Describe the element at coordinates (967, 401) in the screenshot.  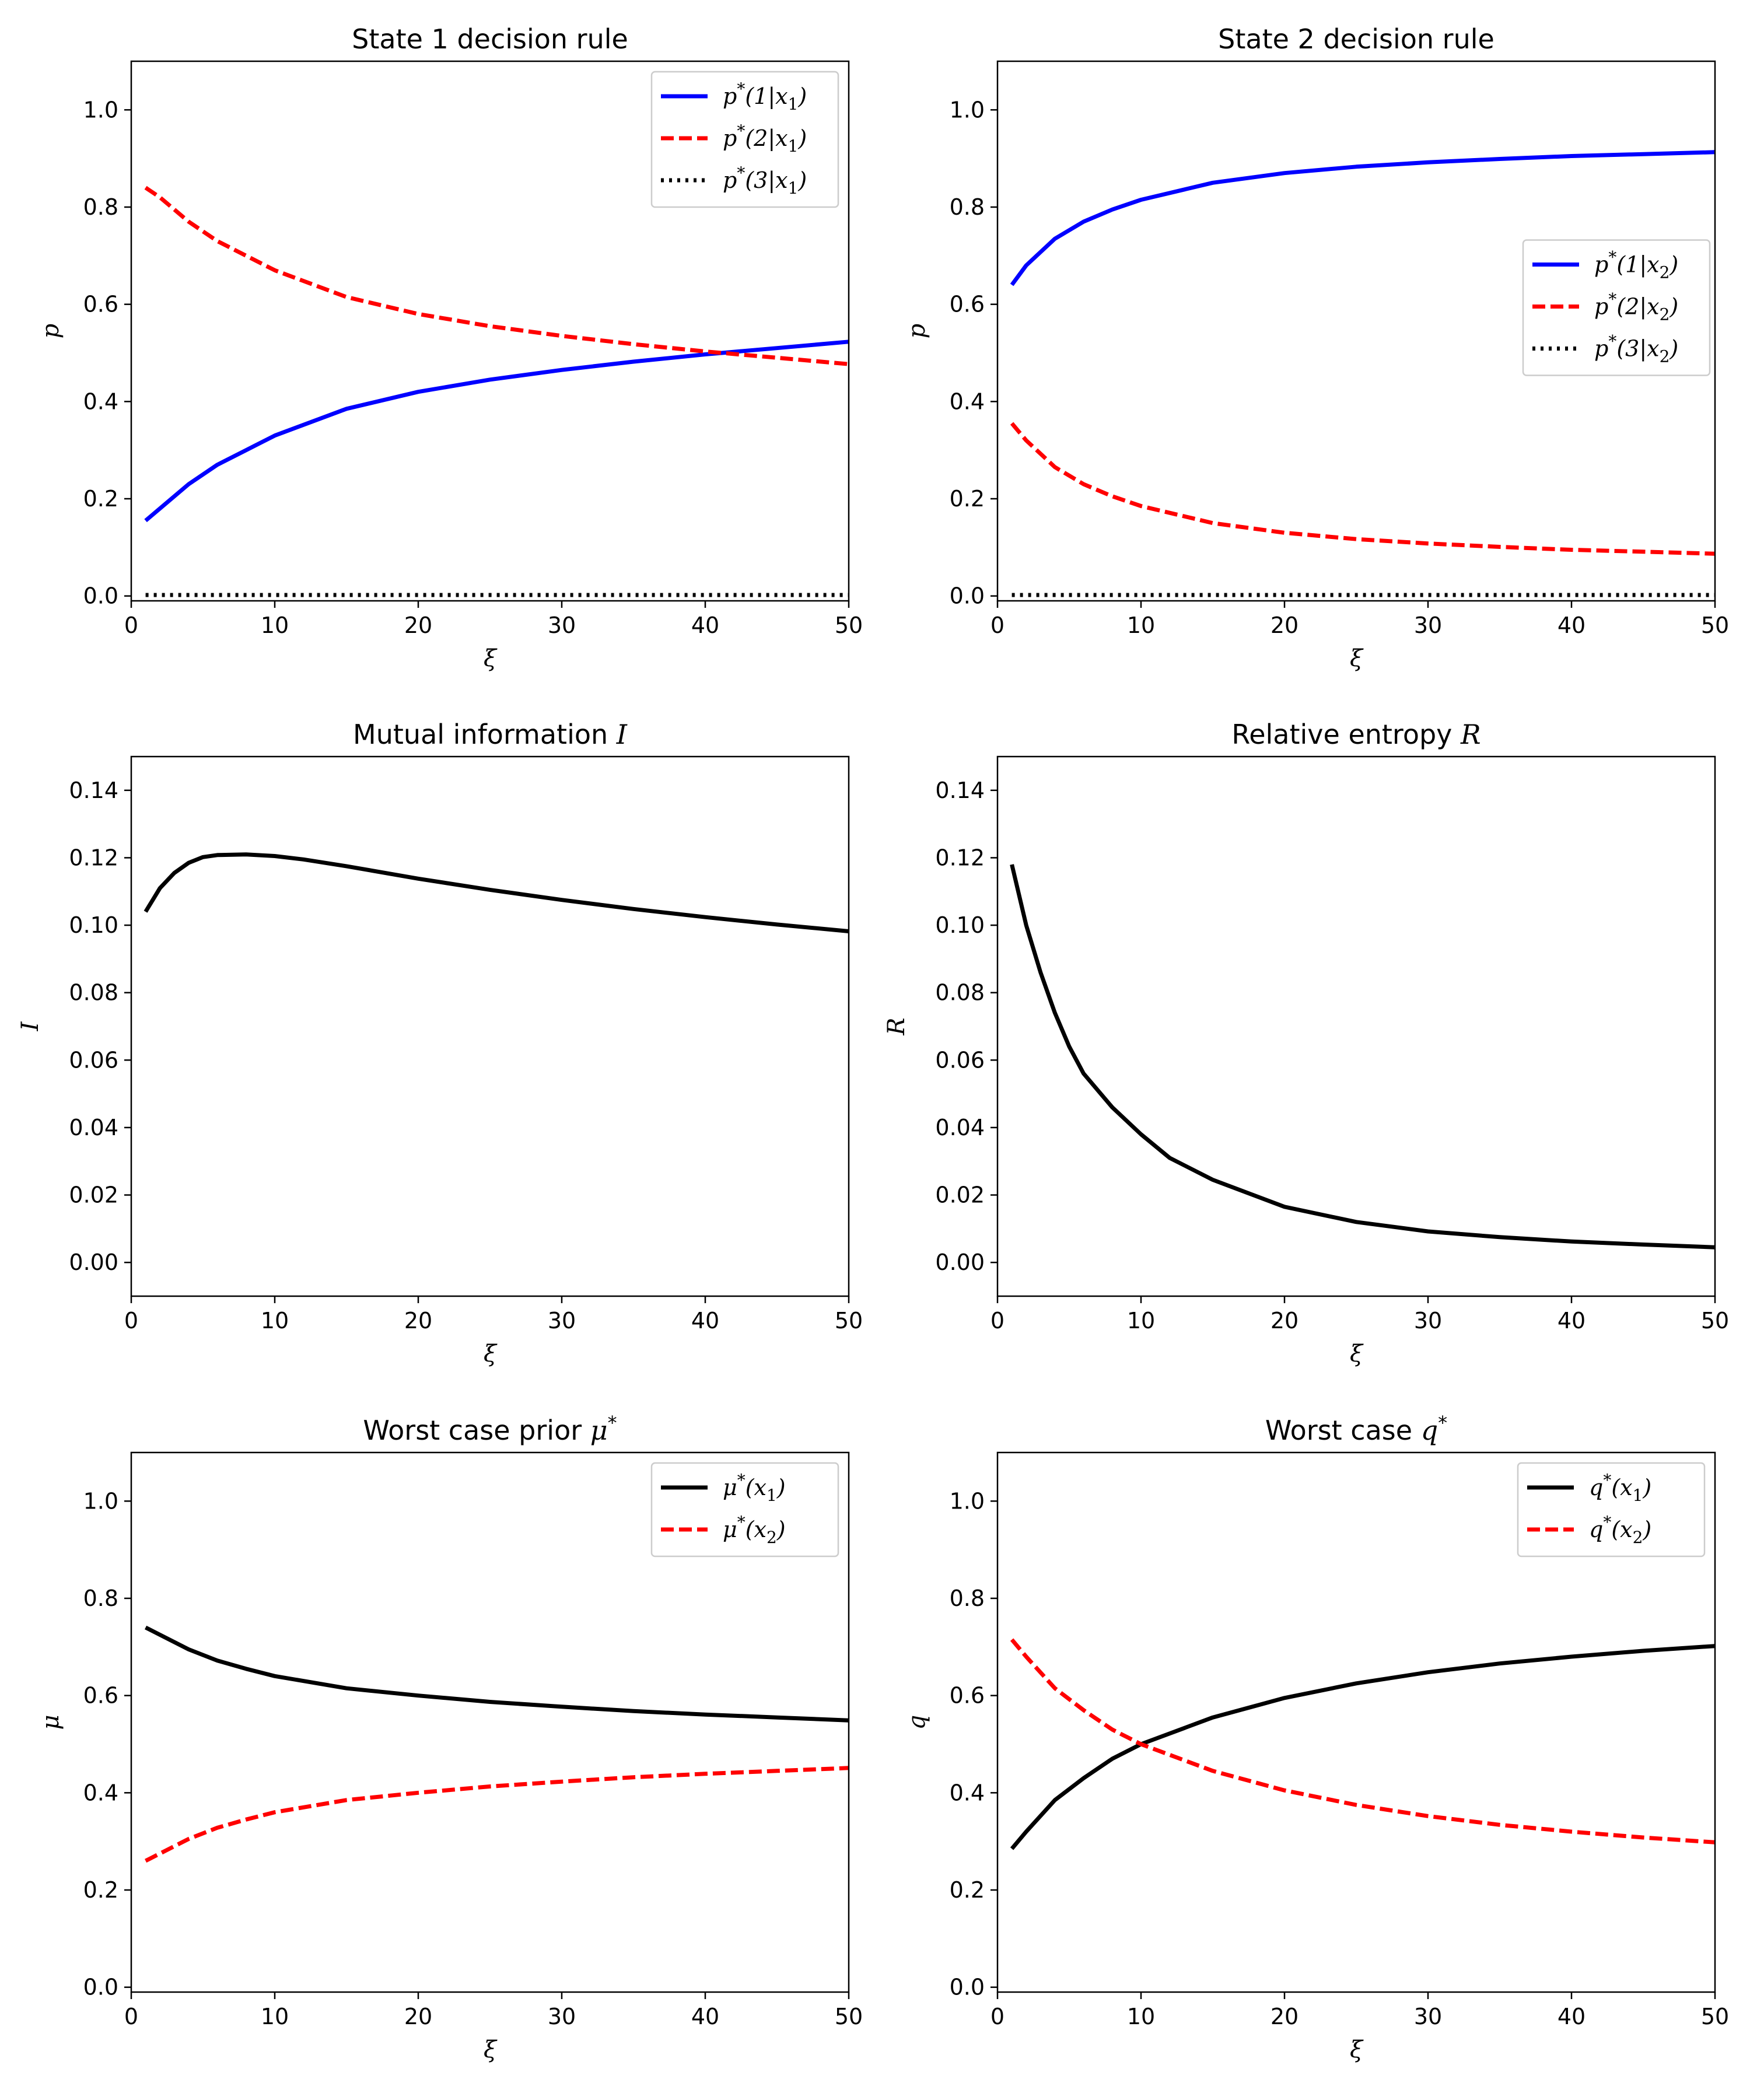
I see `y-tick-label: 0.4` at that location.